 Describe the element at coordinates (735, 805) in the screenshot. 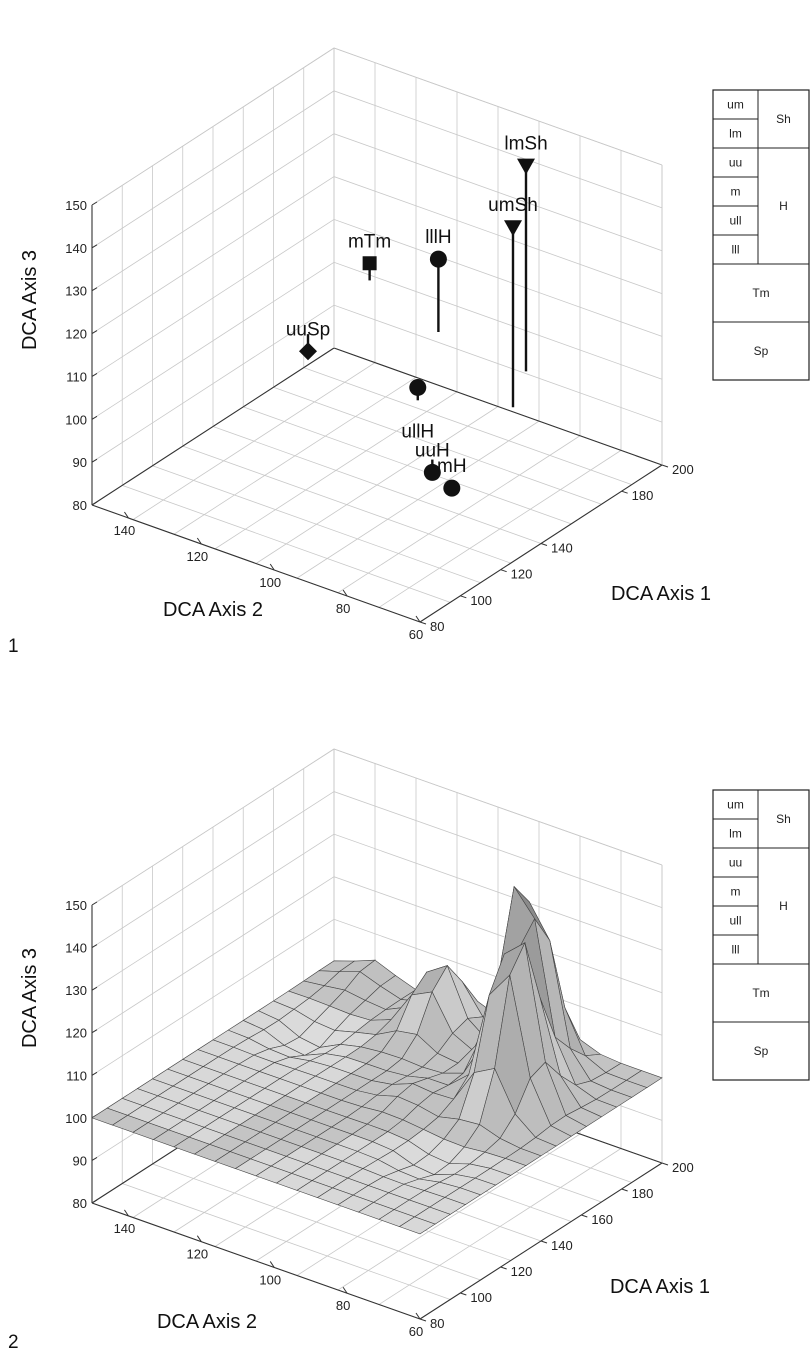

I see `legend-cell-label: um` at that location.